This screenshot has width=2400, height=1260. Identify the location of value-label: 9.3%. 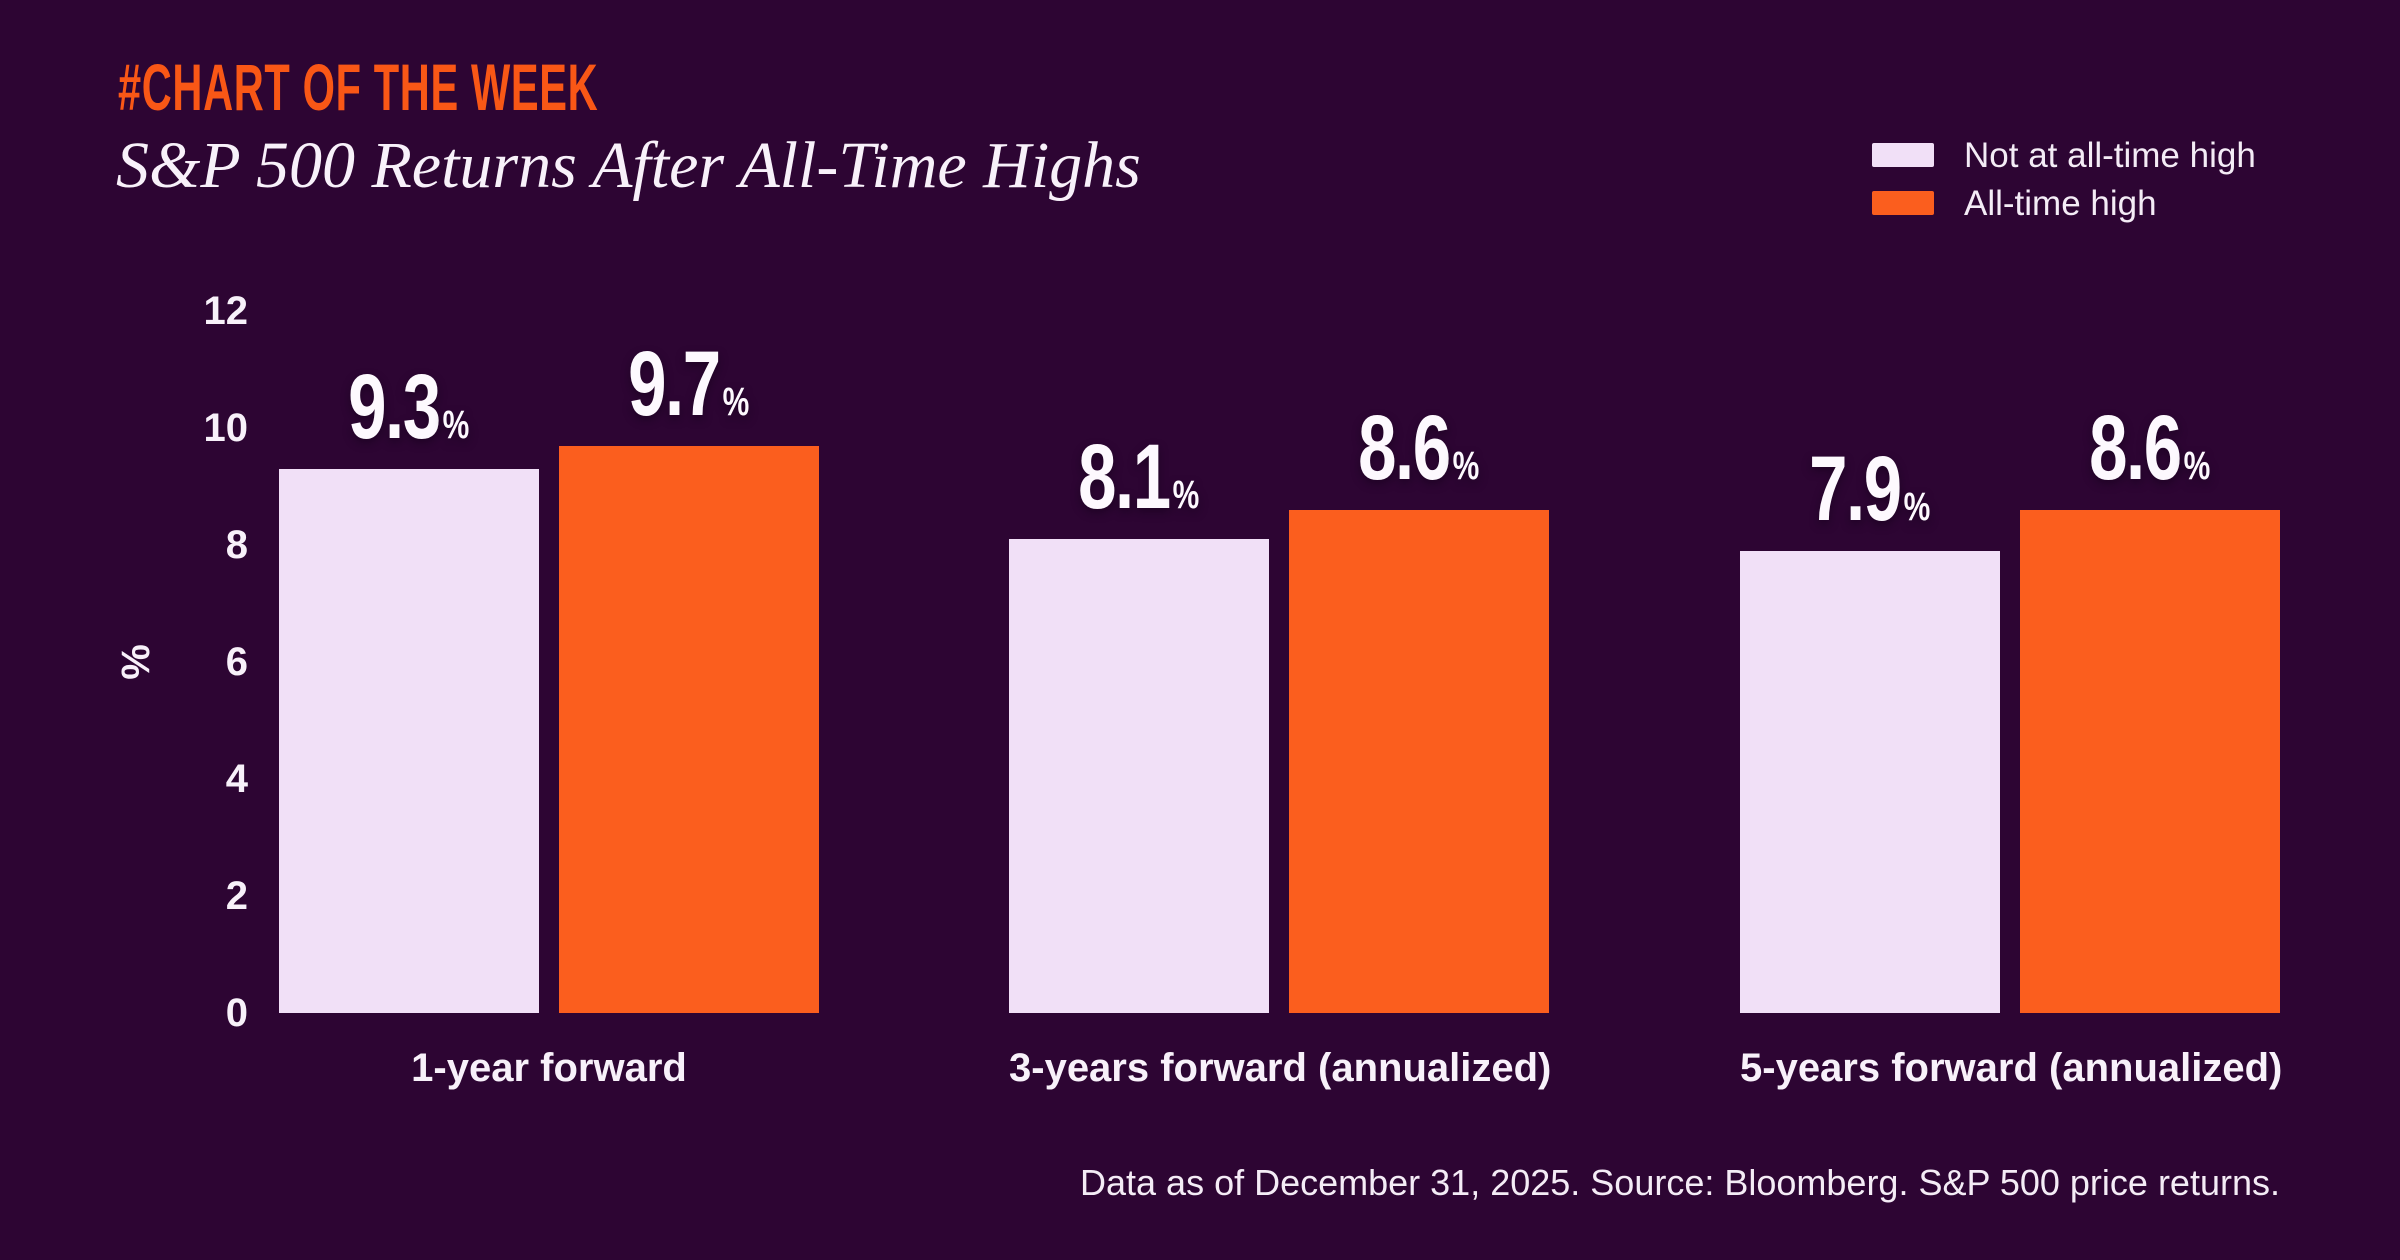
(408, 407).